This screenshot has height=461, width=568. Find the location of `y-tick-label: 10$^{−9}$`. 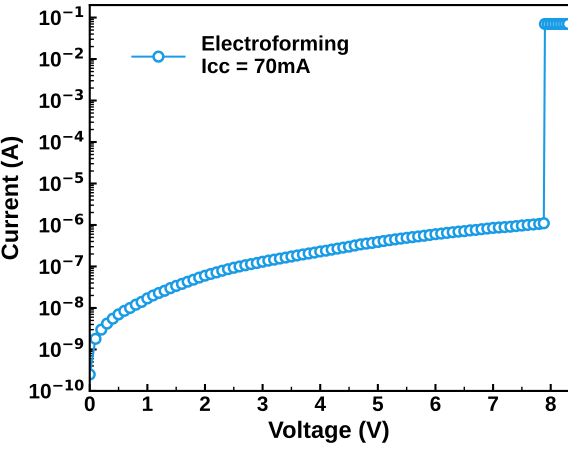

y-tick-label: 10$^{−9}$ is located at coordinates (62, 348).